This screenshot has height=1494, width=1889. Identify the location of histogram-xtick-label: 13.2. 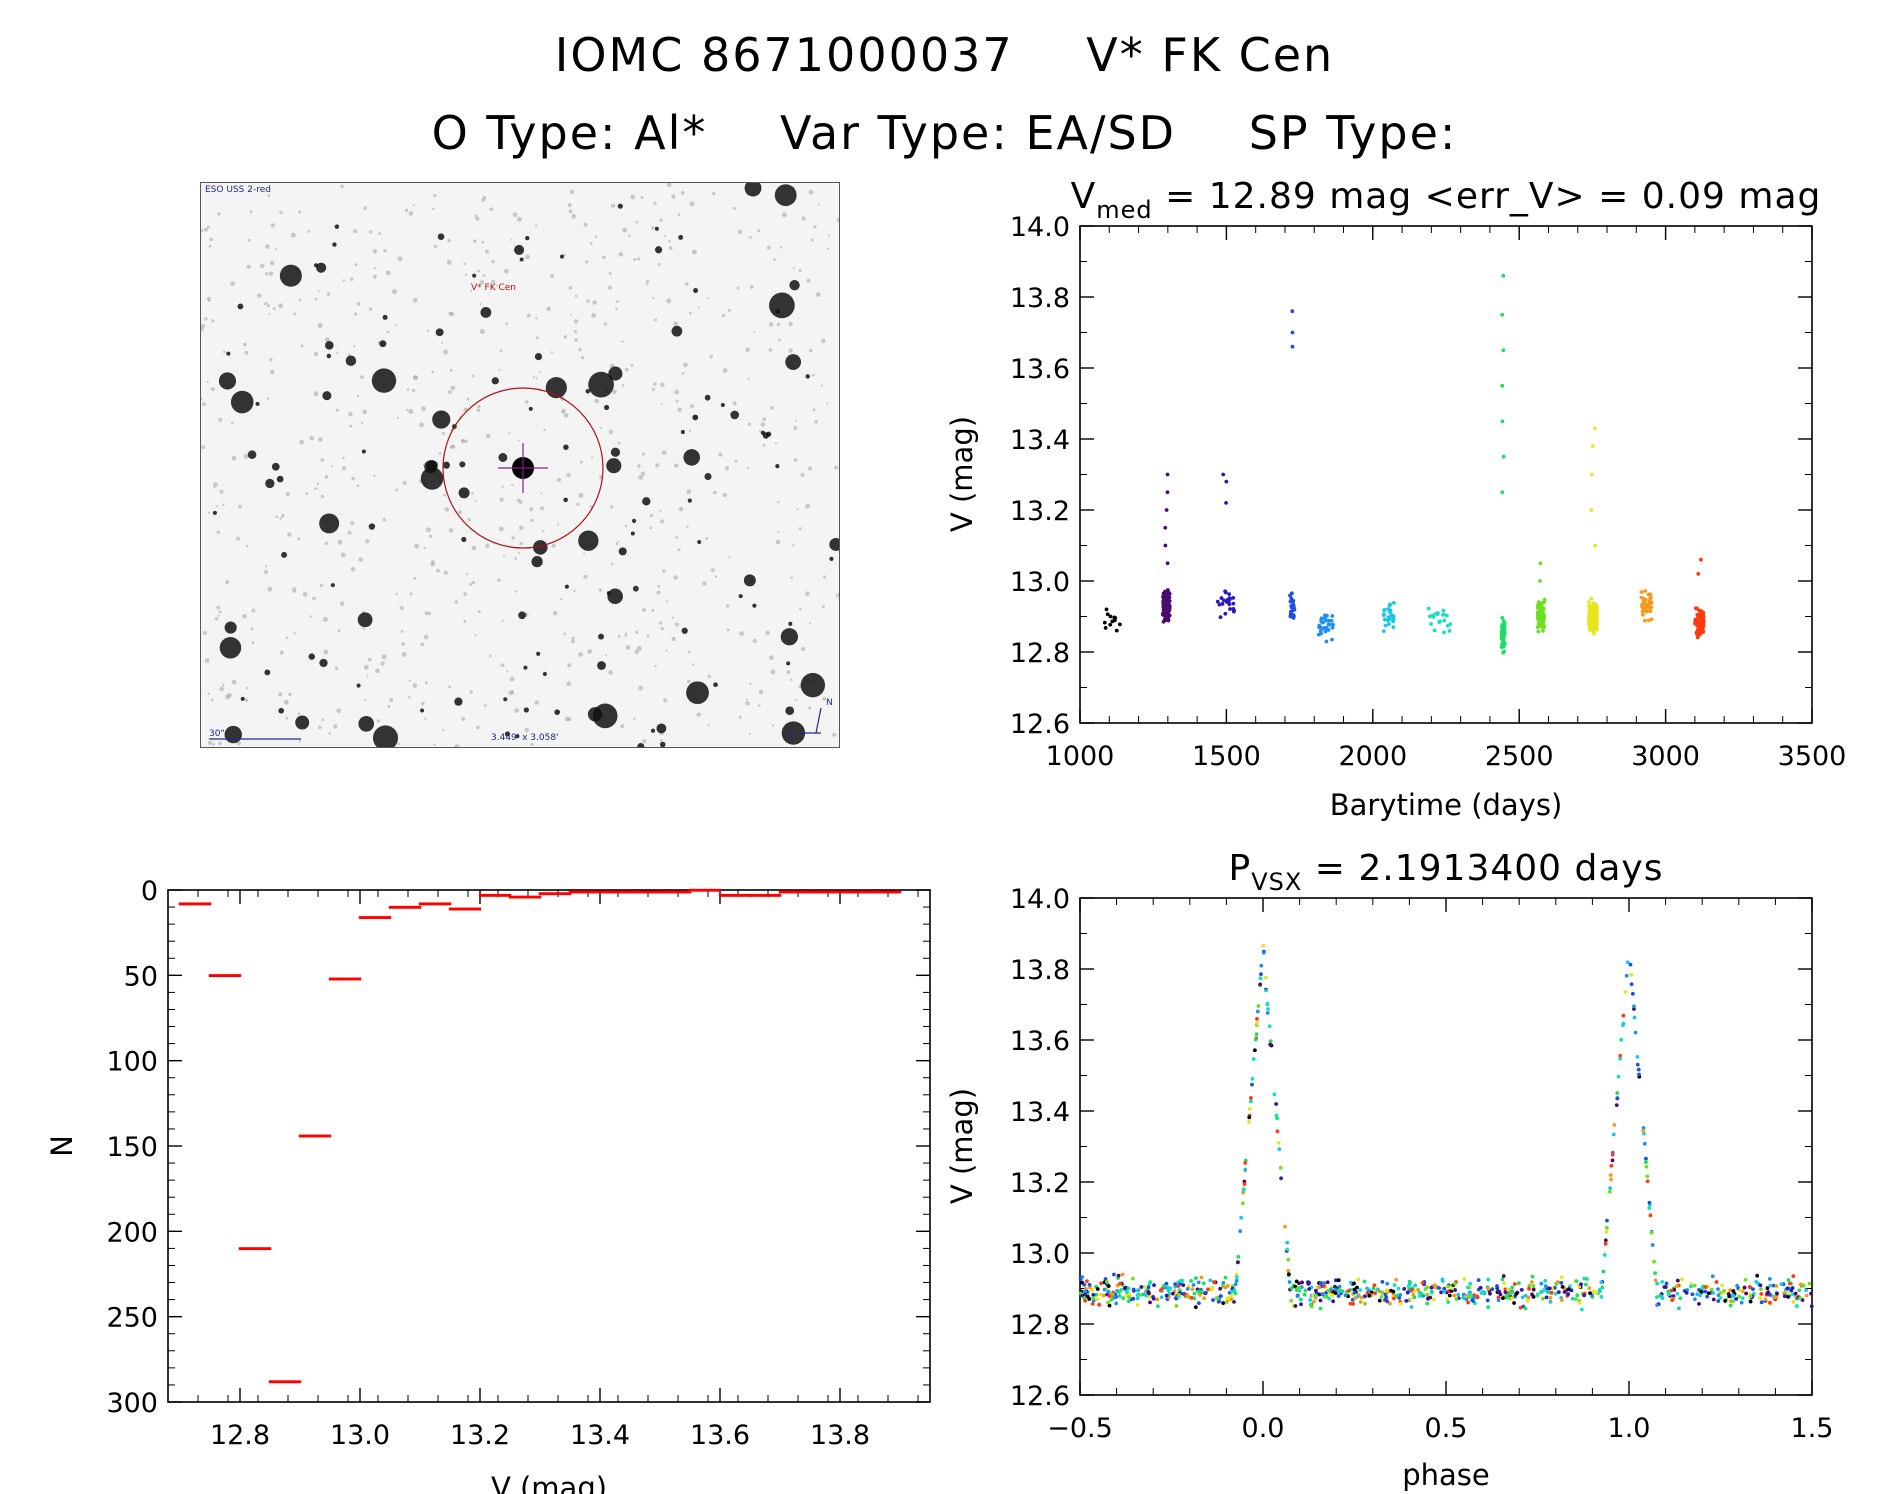
(480, 1435).